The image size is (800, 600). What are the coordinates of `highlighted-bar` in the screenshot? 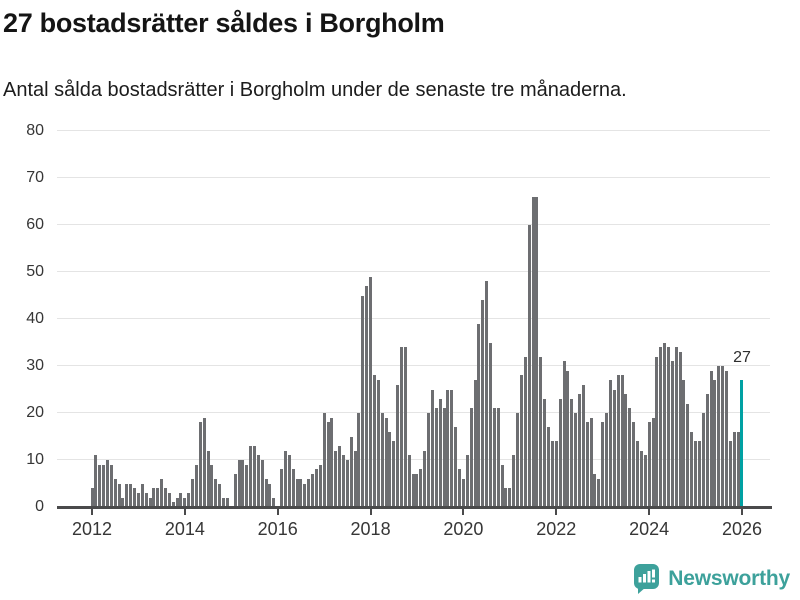 It's located at (742, 443).